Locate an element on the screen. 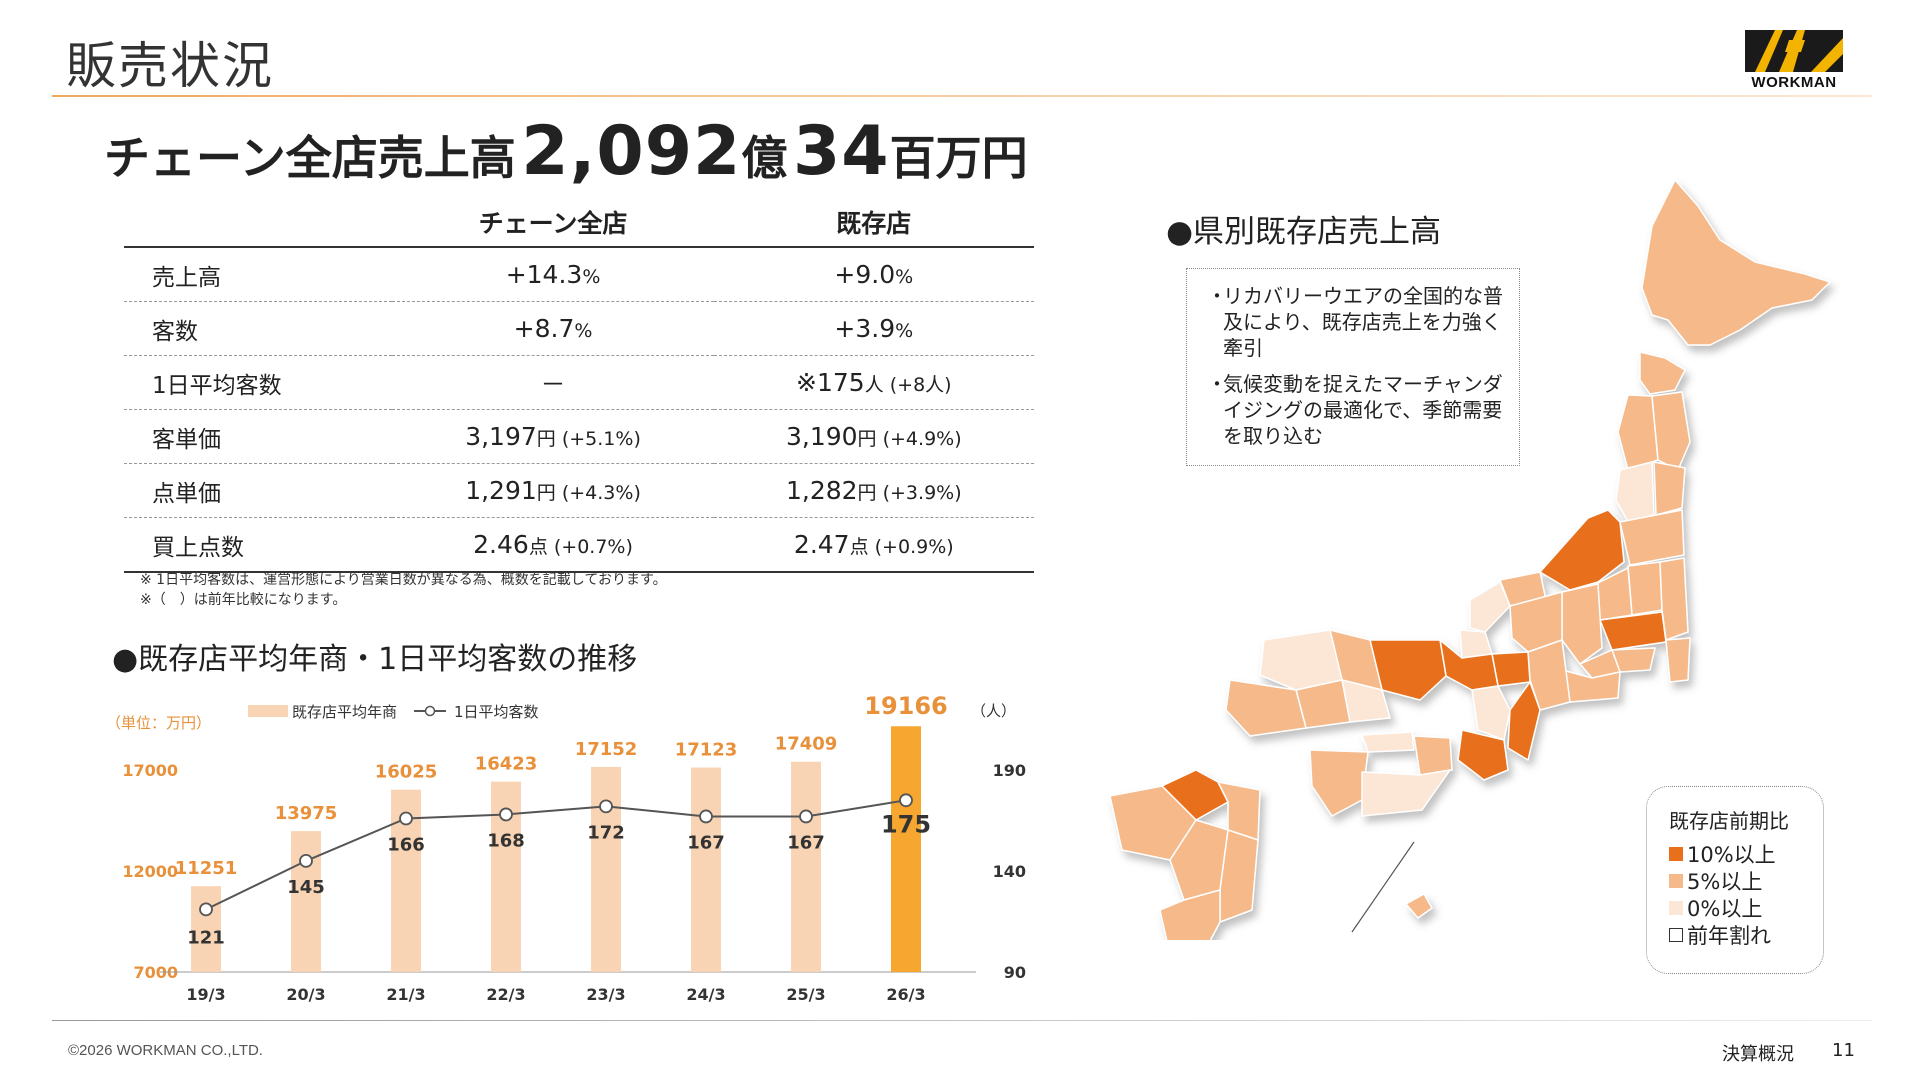  table-row: 客数 +8.7% +3.9% is located at coordinates (579, 328).